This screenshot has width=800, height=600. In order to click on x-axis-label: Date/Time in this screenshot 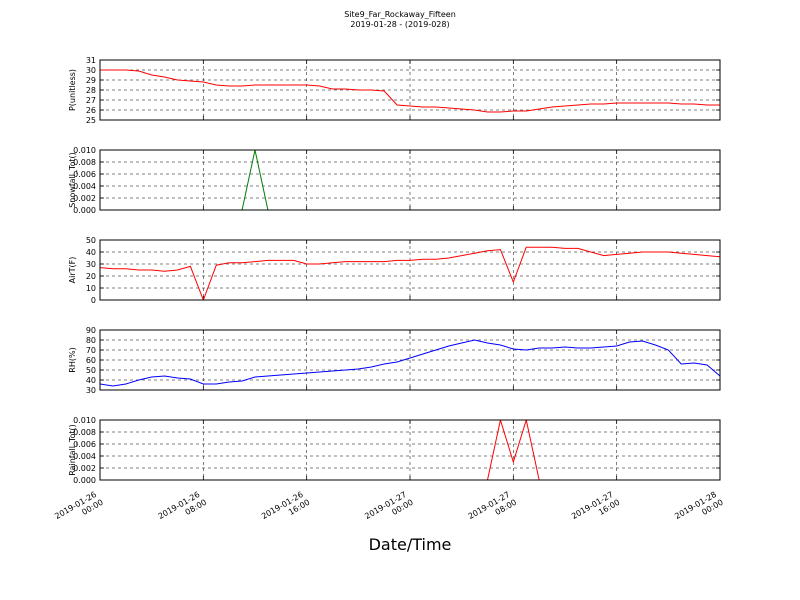, I will do `click(410, 544)`.